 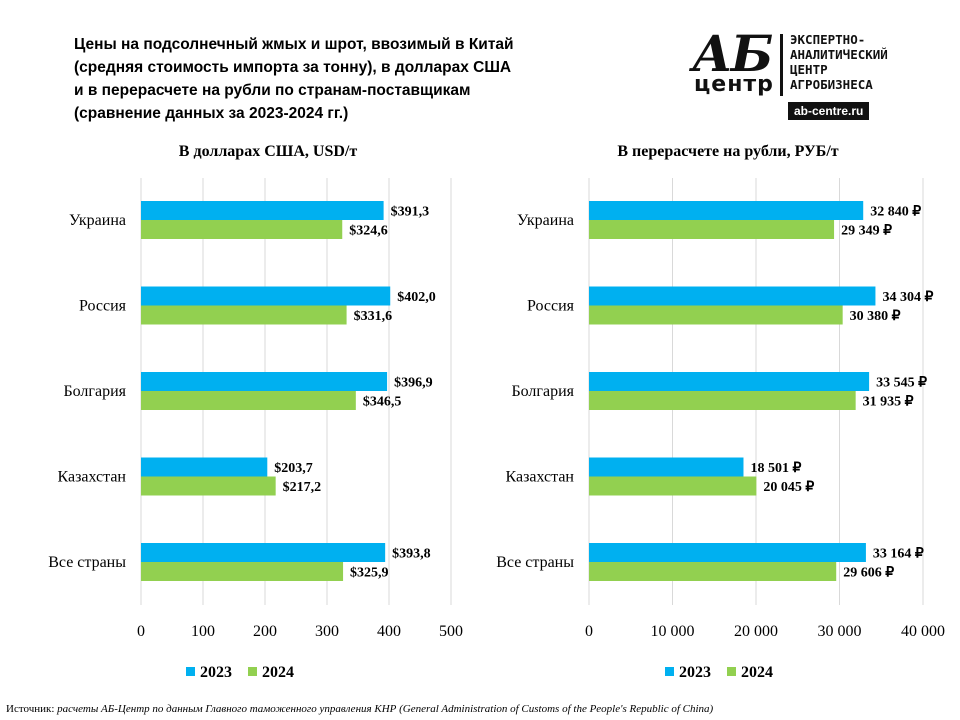 I want to click on chart-2-x-tick-label: 20 000, so click(x=756, y=631).